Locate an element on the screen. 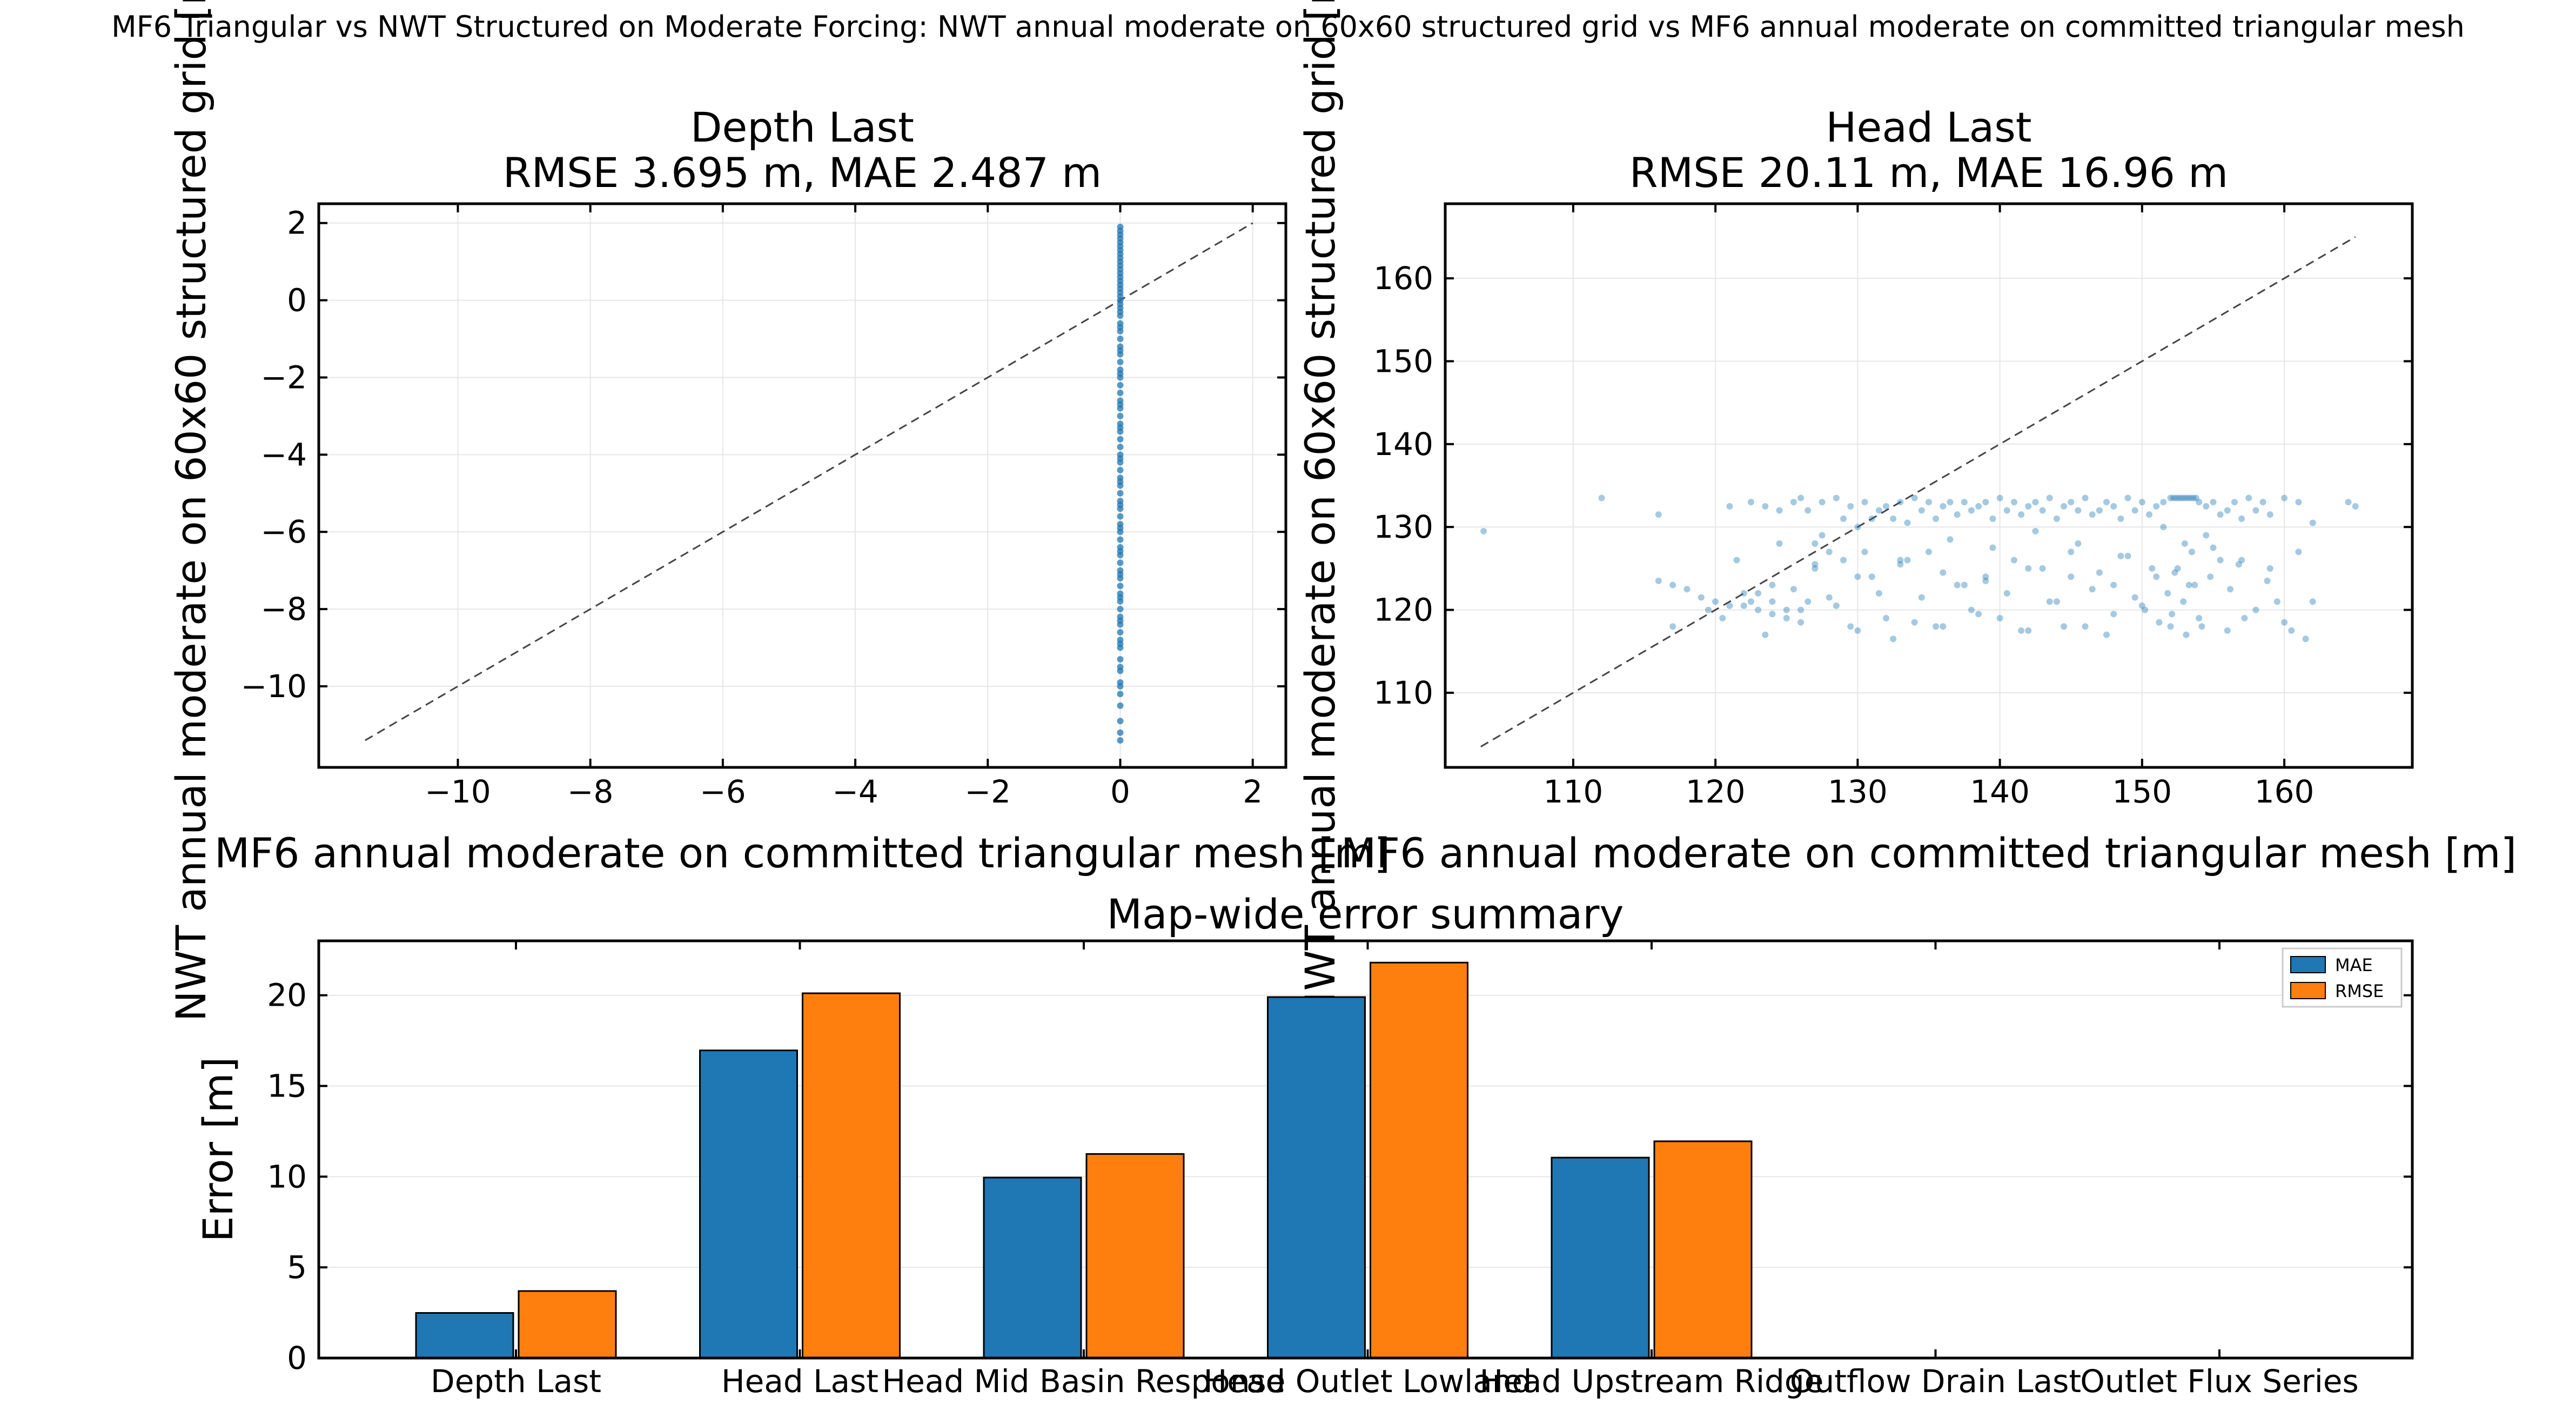  depth-last-xtick-label: −10 is located at coordinates (458, 792).